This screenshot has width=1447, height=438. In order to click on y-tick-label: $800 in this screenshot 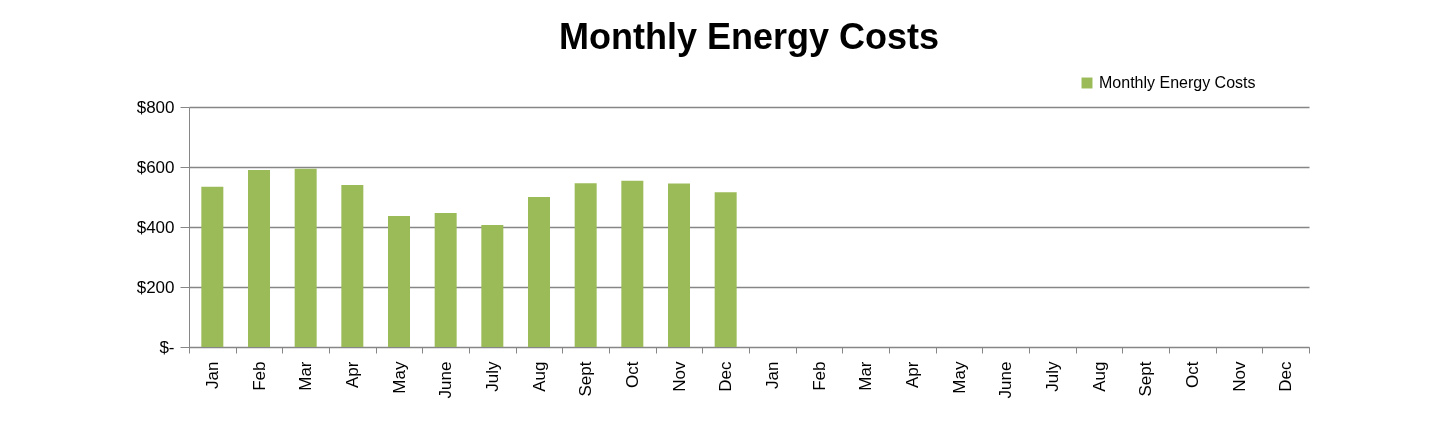, I will do `click(155, 107)`.